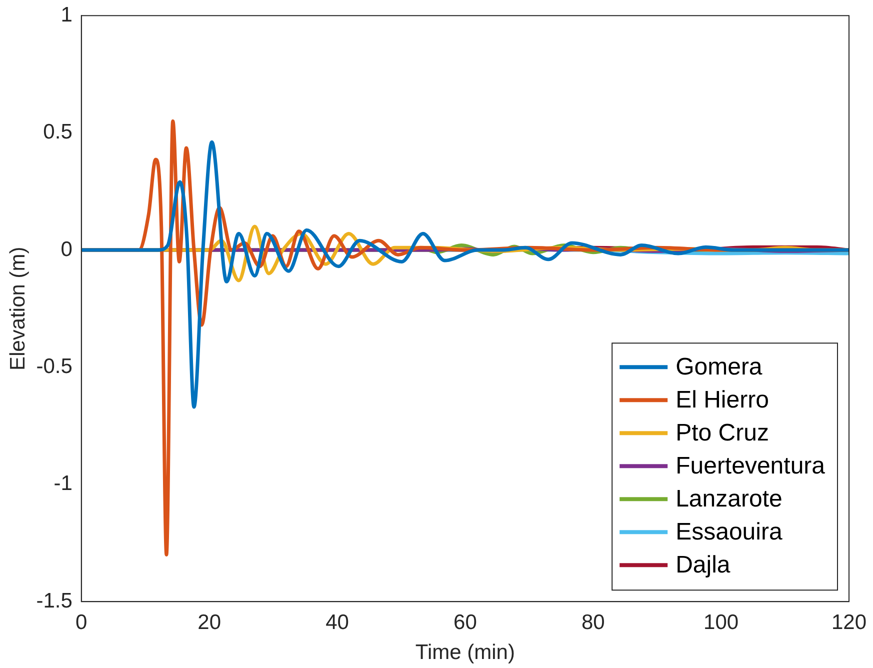 The image size is (873, 668). What do you see at coordinates (18, 308) in the screenshot?
I see `y-axis-title: Elevation (m)` at bounding box center [18, 308].